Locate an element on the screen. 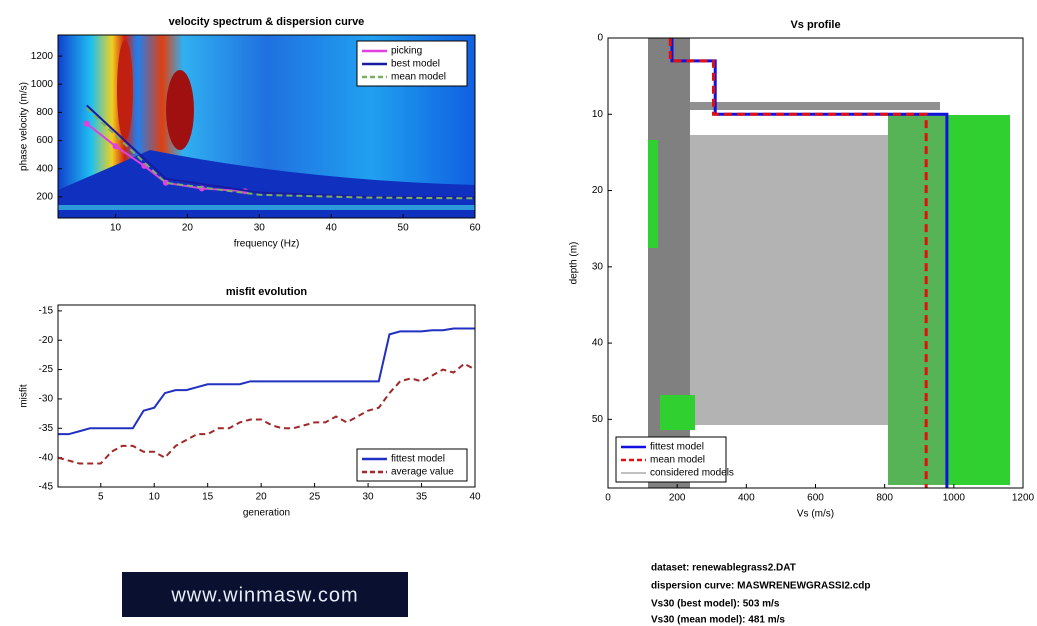 This screenshot has height=626, width=1037. y-tick-label: 600 is located at coordinates (44, 140).